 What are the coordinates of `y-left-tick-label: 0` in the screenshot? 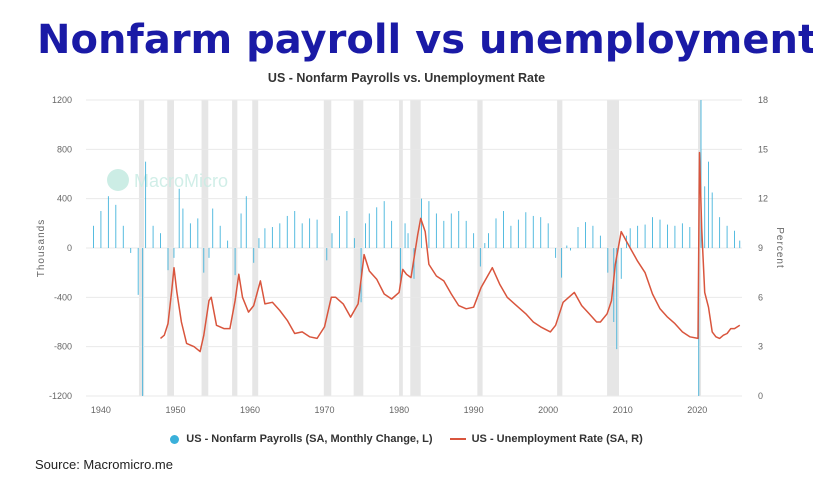 It's located at (69, 248).